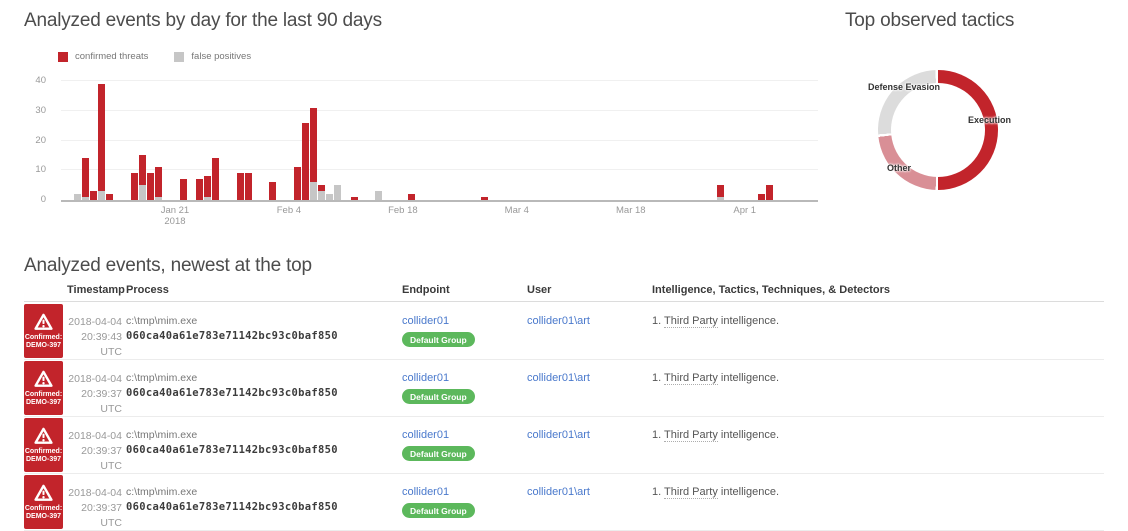  Describe the element at coordinates (221, 56) in the screenshot. I see `legend-label: false positives` at that location.